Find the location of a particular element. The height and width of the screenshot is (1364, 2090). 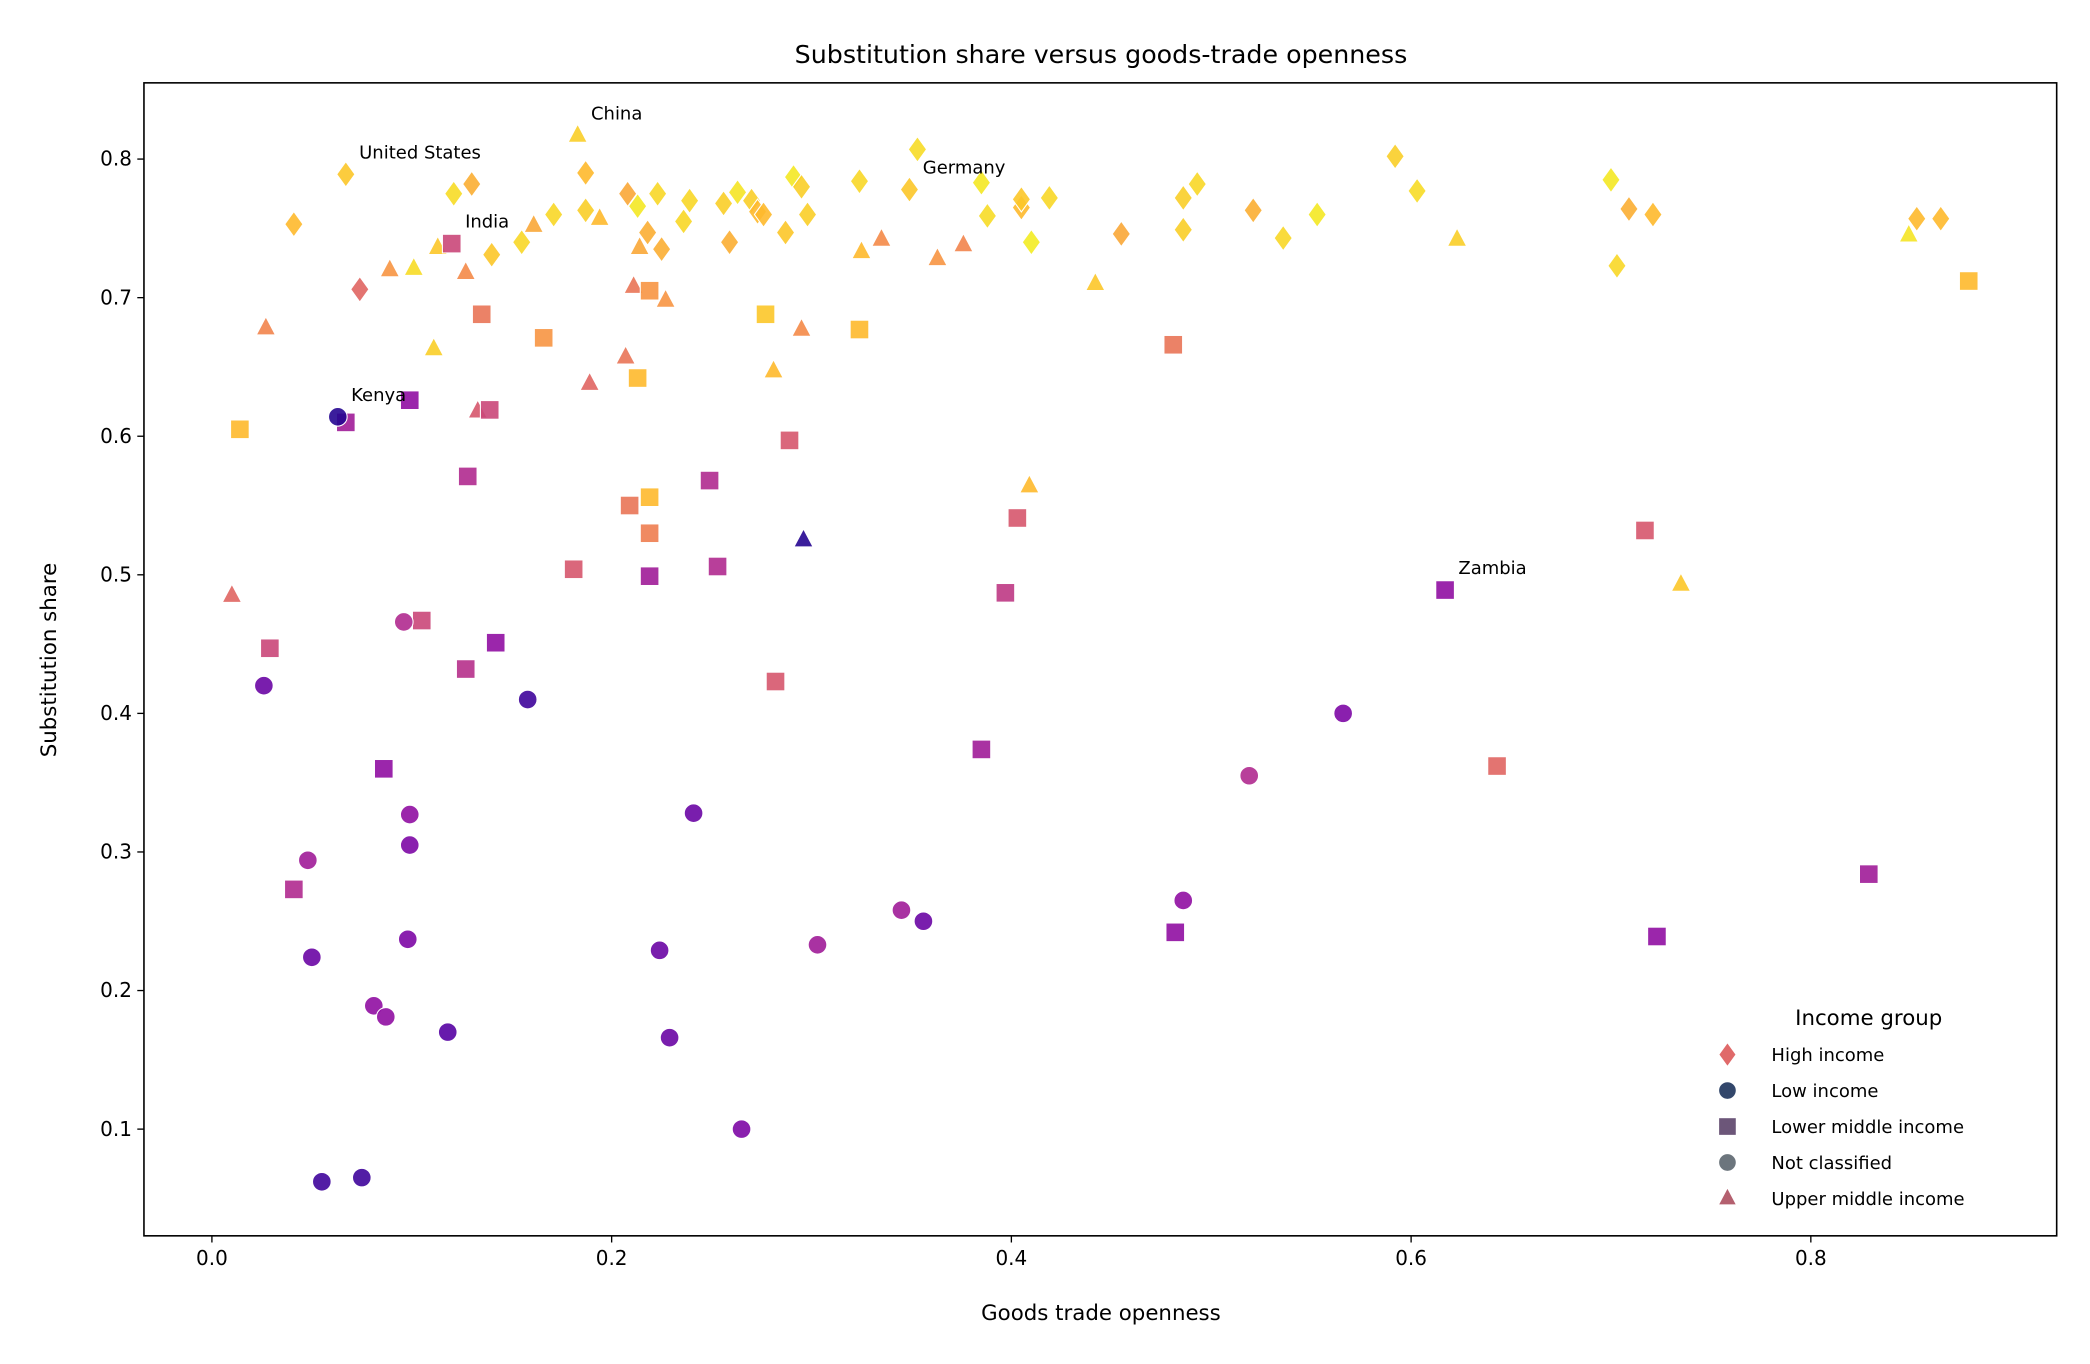

y-tick-label: 0.4 is located at coordinates (116, 713).